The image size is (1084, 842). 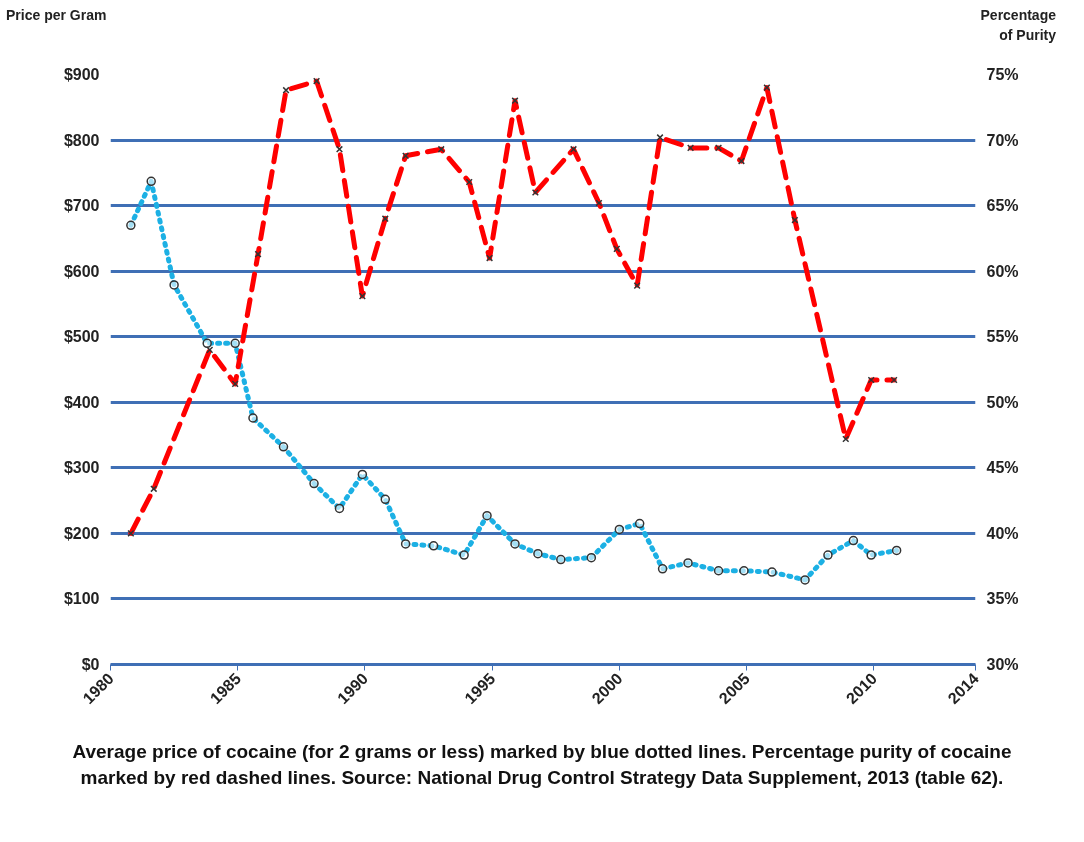 What do you see at coordinates (81, 402) in the screenshot?
I see `y-tick-label: $400` at bounding box center [81, 402].